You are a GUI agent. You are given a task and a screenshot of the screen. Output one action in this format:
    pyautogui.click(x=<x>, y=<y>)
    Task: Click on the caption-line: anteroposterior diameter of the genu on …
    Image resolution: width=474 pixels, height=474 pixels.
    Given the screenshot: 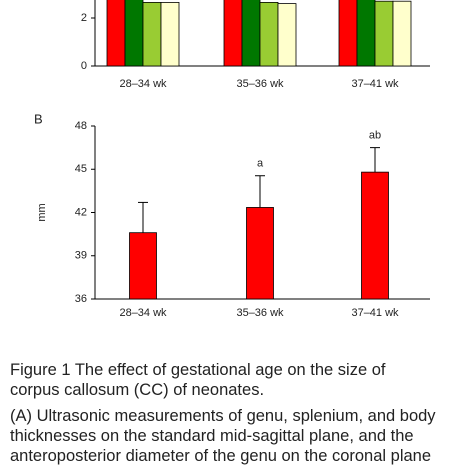 What is the action you would take?
    pyautogui.click(x=221, y=456)
    